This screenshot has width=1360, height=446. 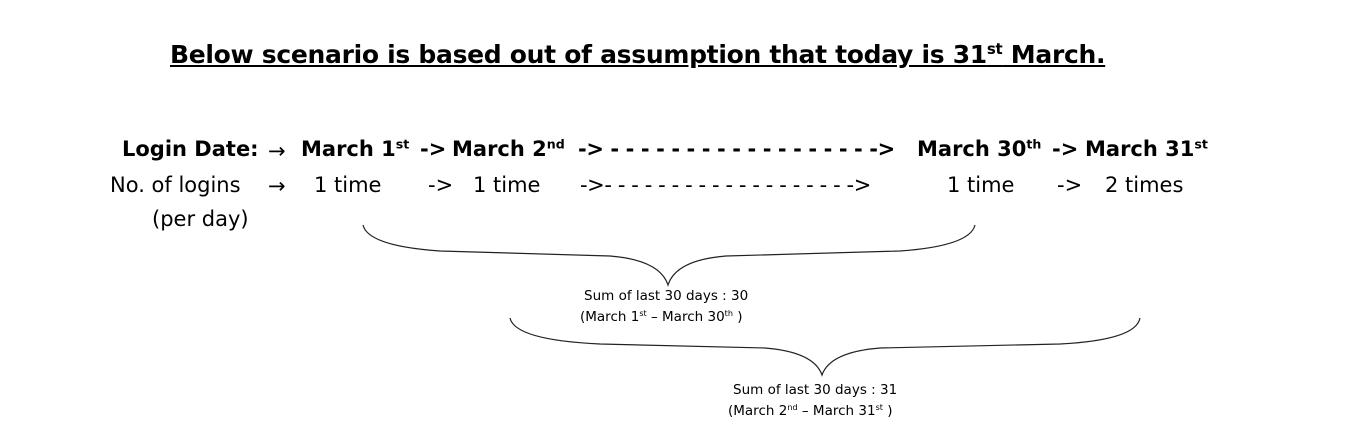 I want to click on date-march-31: March 31st, so click(x=1146, y=148).